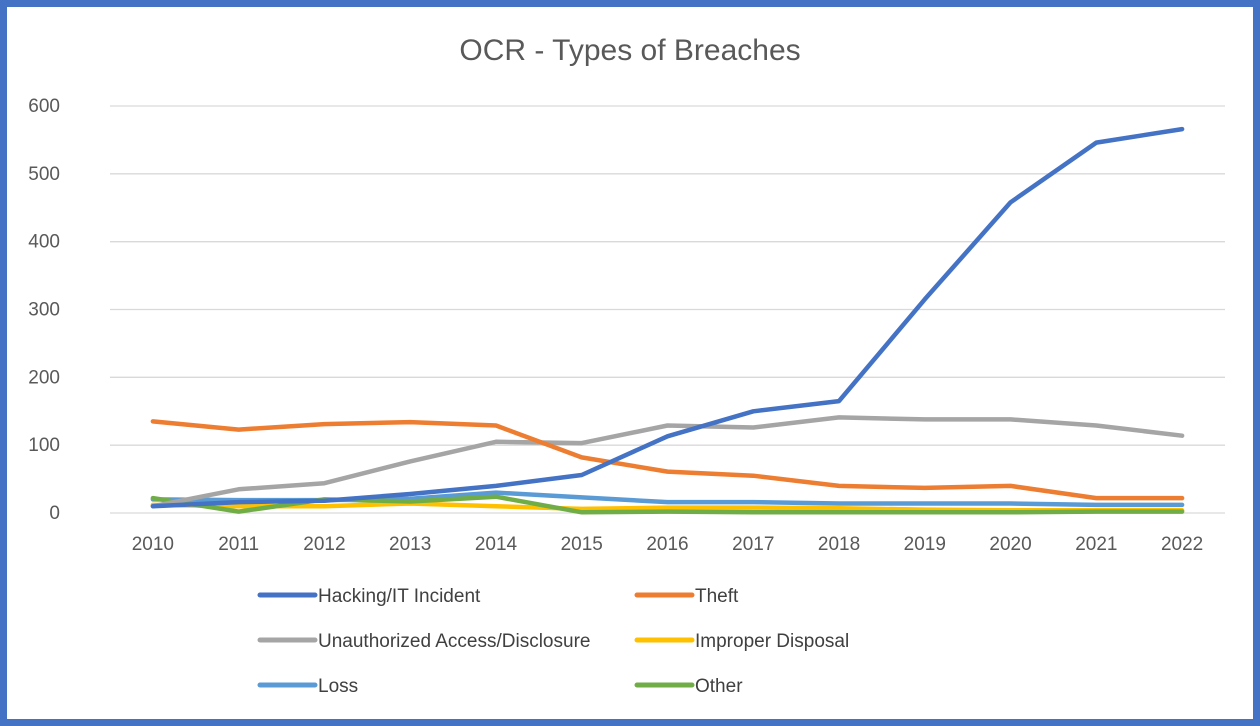  Describe the element at coordinates (717, 596) in the screenshot. I see `legend-label: Theft` at that location.